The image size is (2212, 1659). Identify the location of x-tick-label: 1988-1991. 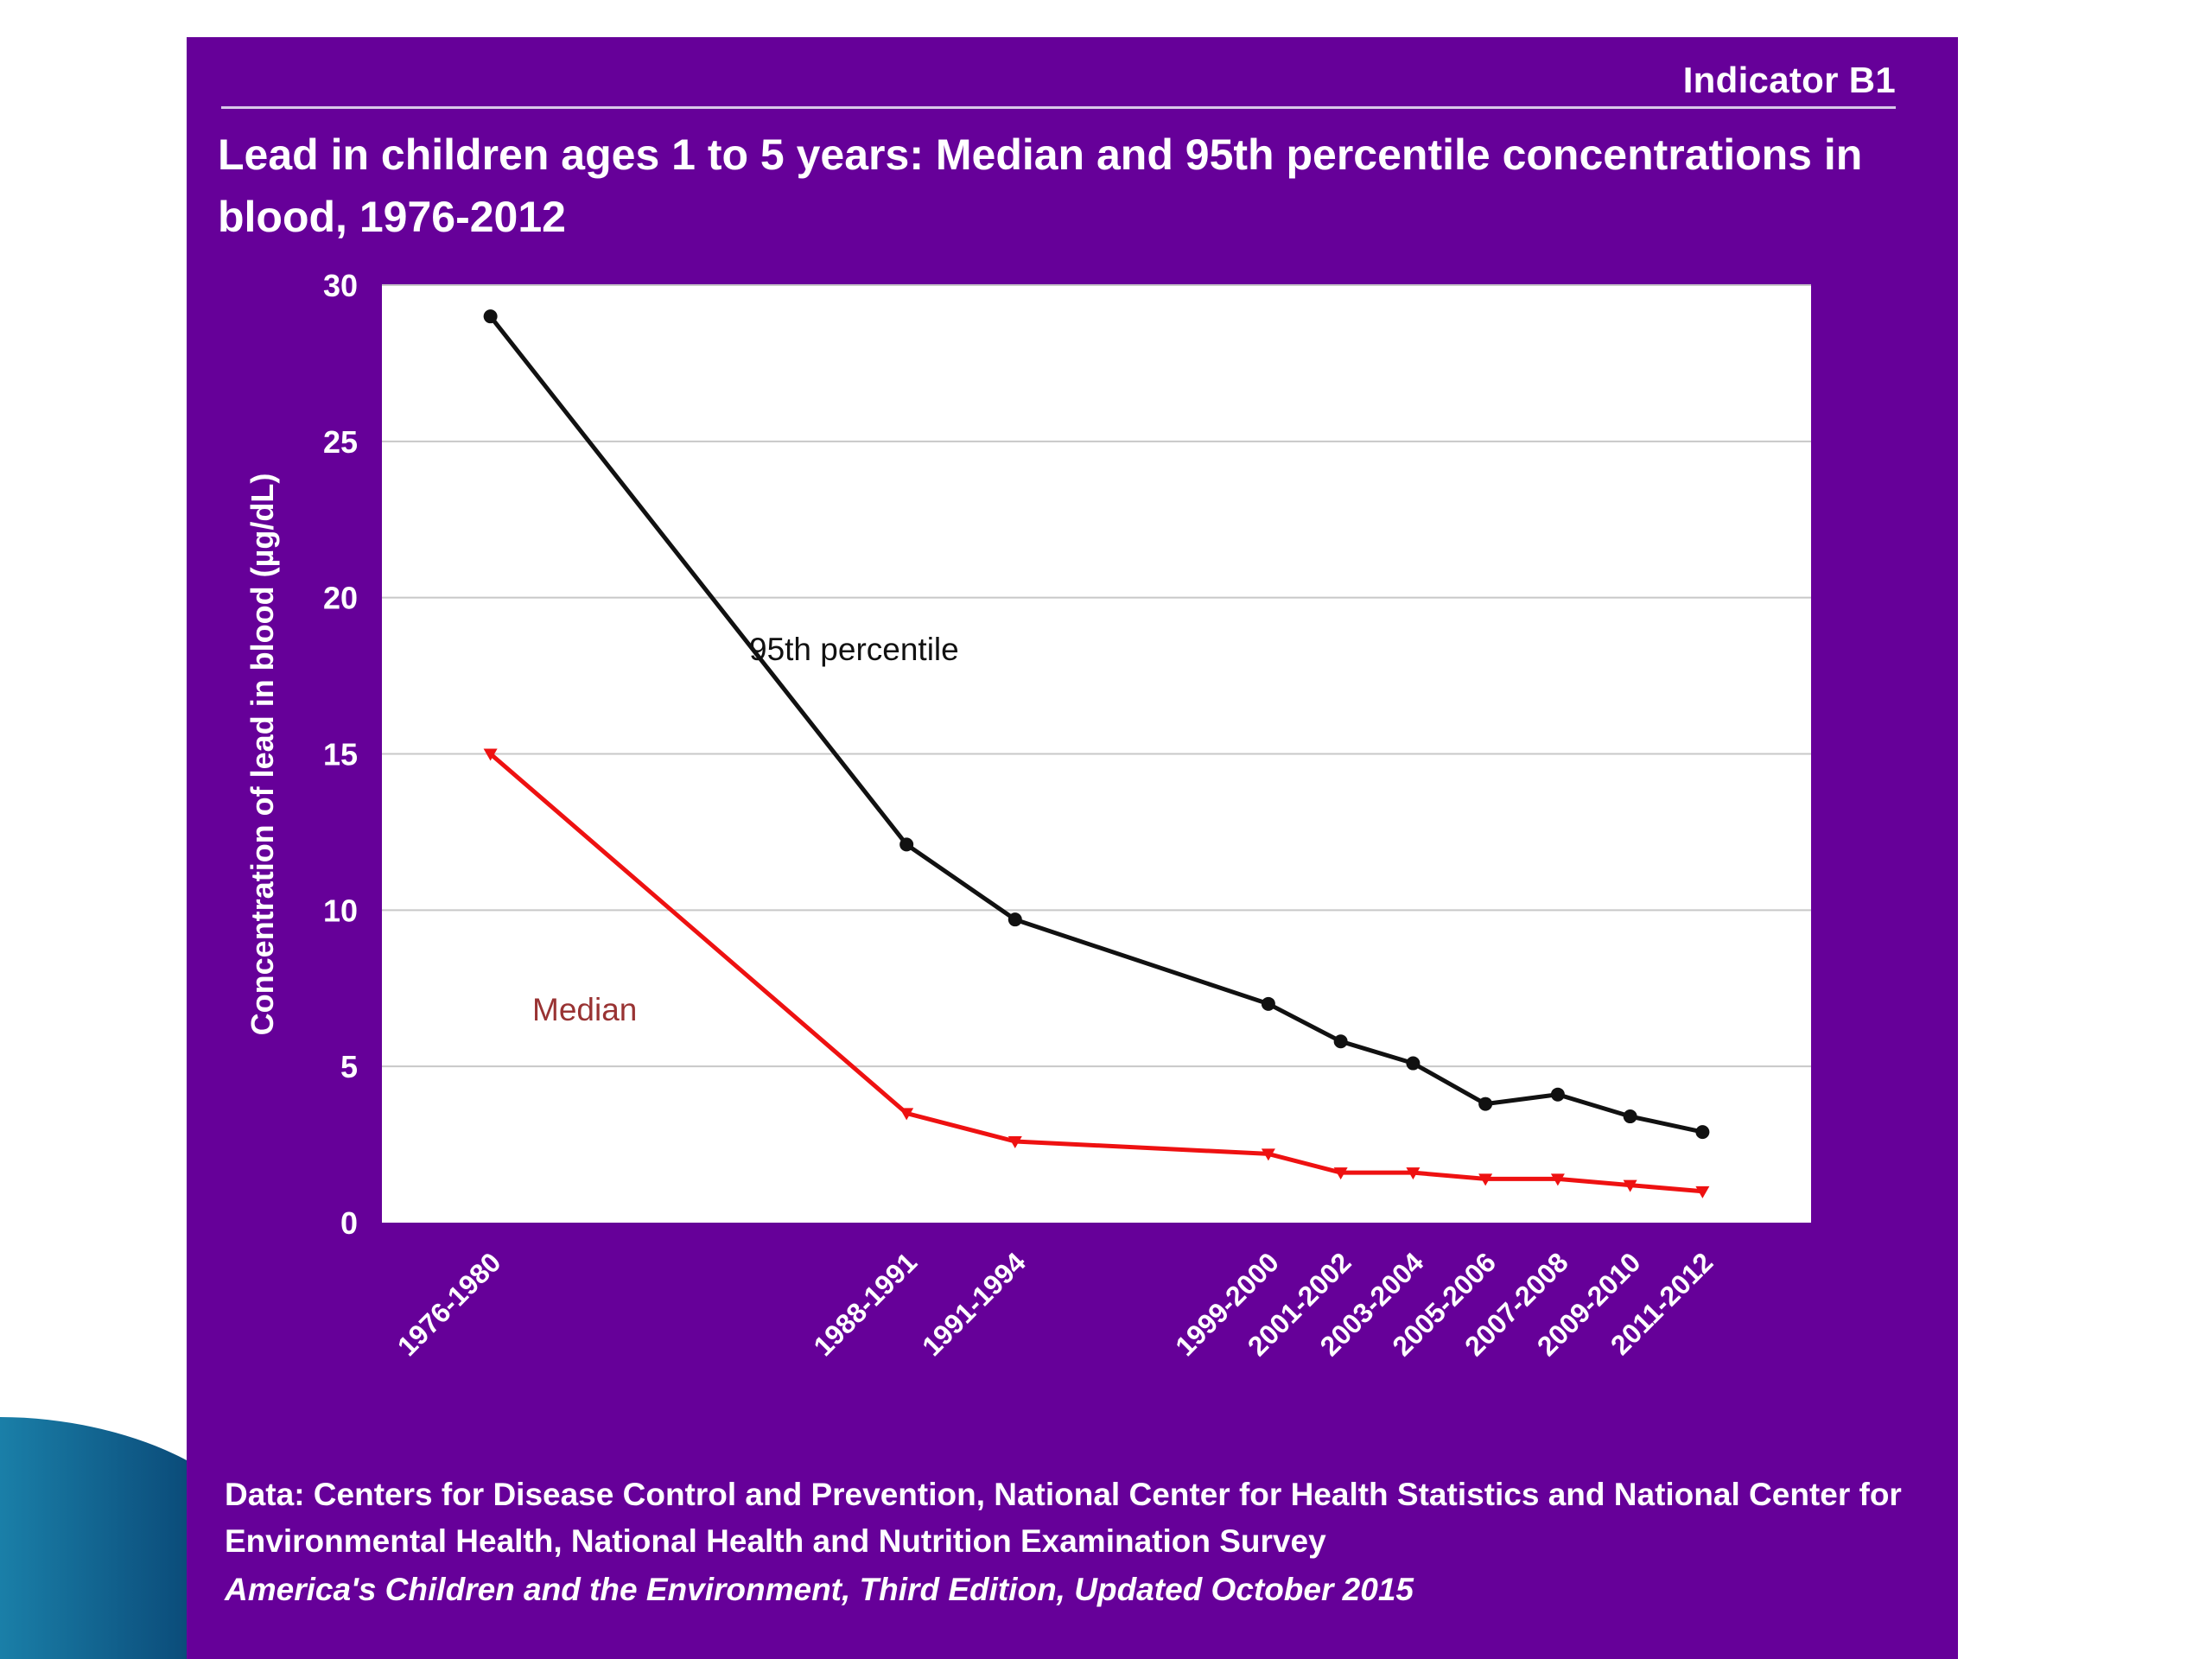
(865, 1304).